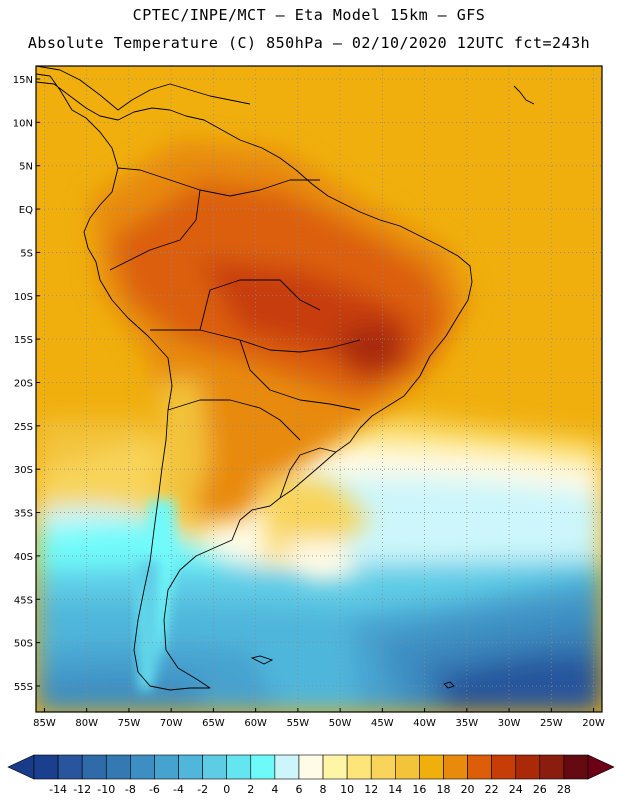 This screenshot has height=800, width=618. Describe the element at coordinates (226, 789) in the screenshot. I see `colorbar-label: 0` at that location.